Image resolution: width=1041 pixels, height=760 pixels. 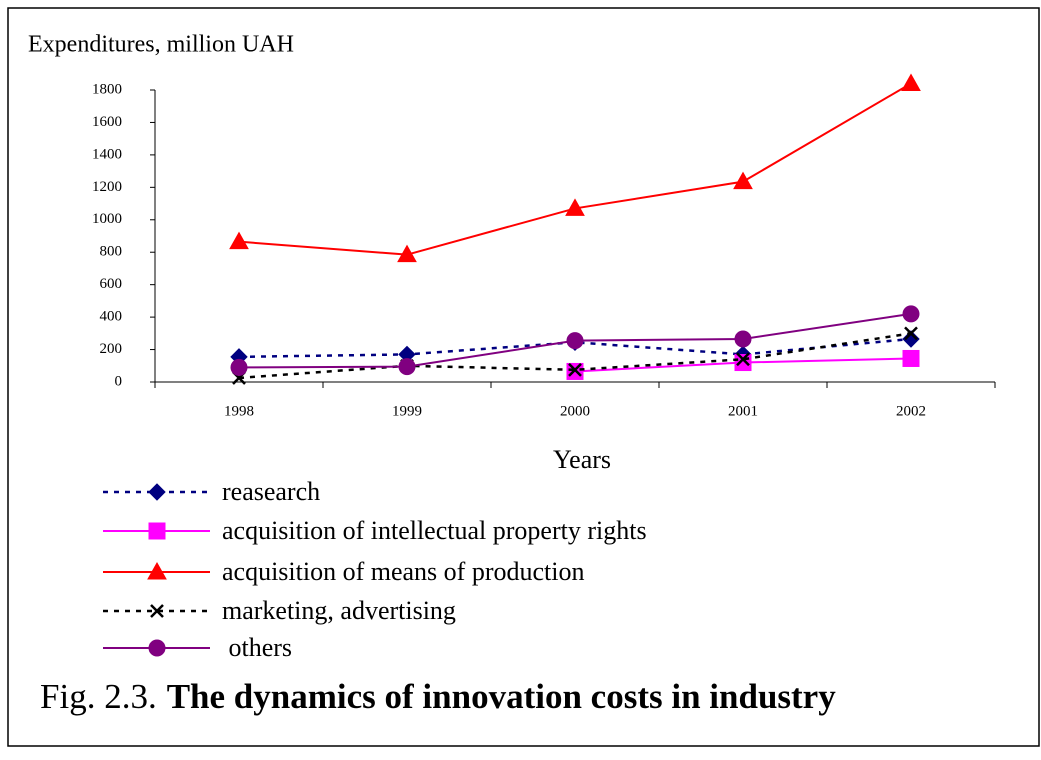 What do you see at coordinates (107, 122) in the screenshot?
I see `y-tick-label: 1600` at bounding box center [107, 122].